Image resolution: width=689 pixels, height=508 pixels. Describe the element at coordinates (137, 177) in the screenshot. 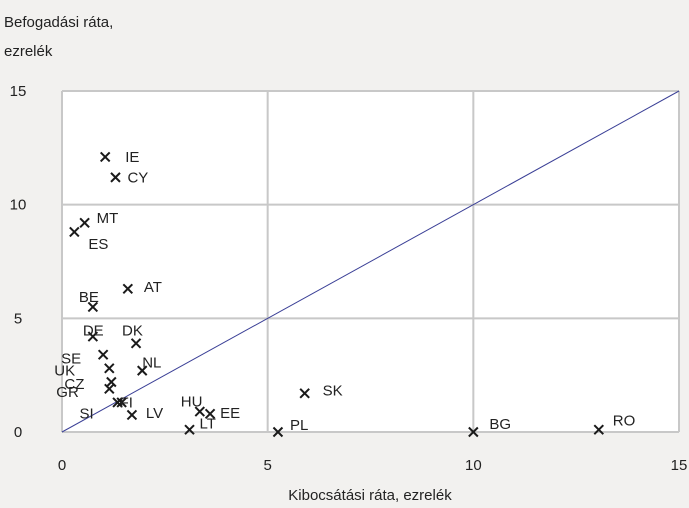

I see `point-label: CY` at that location.